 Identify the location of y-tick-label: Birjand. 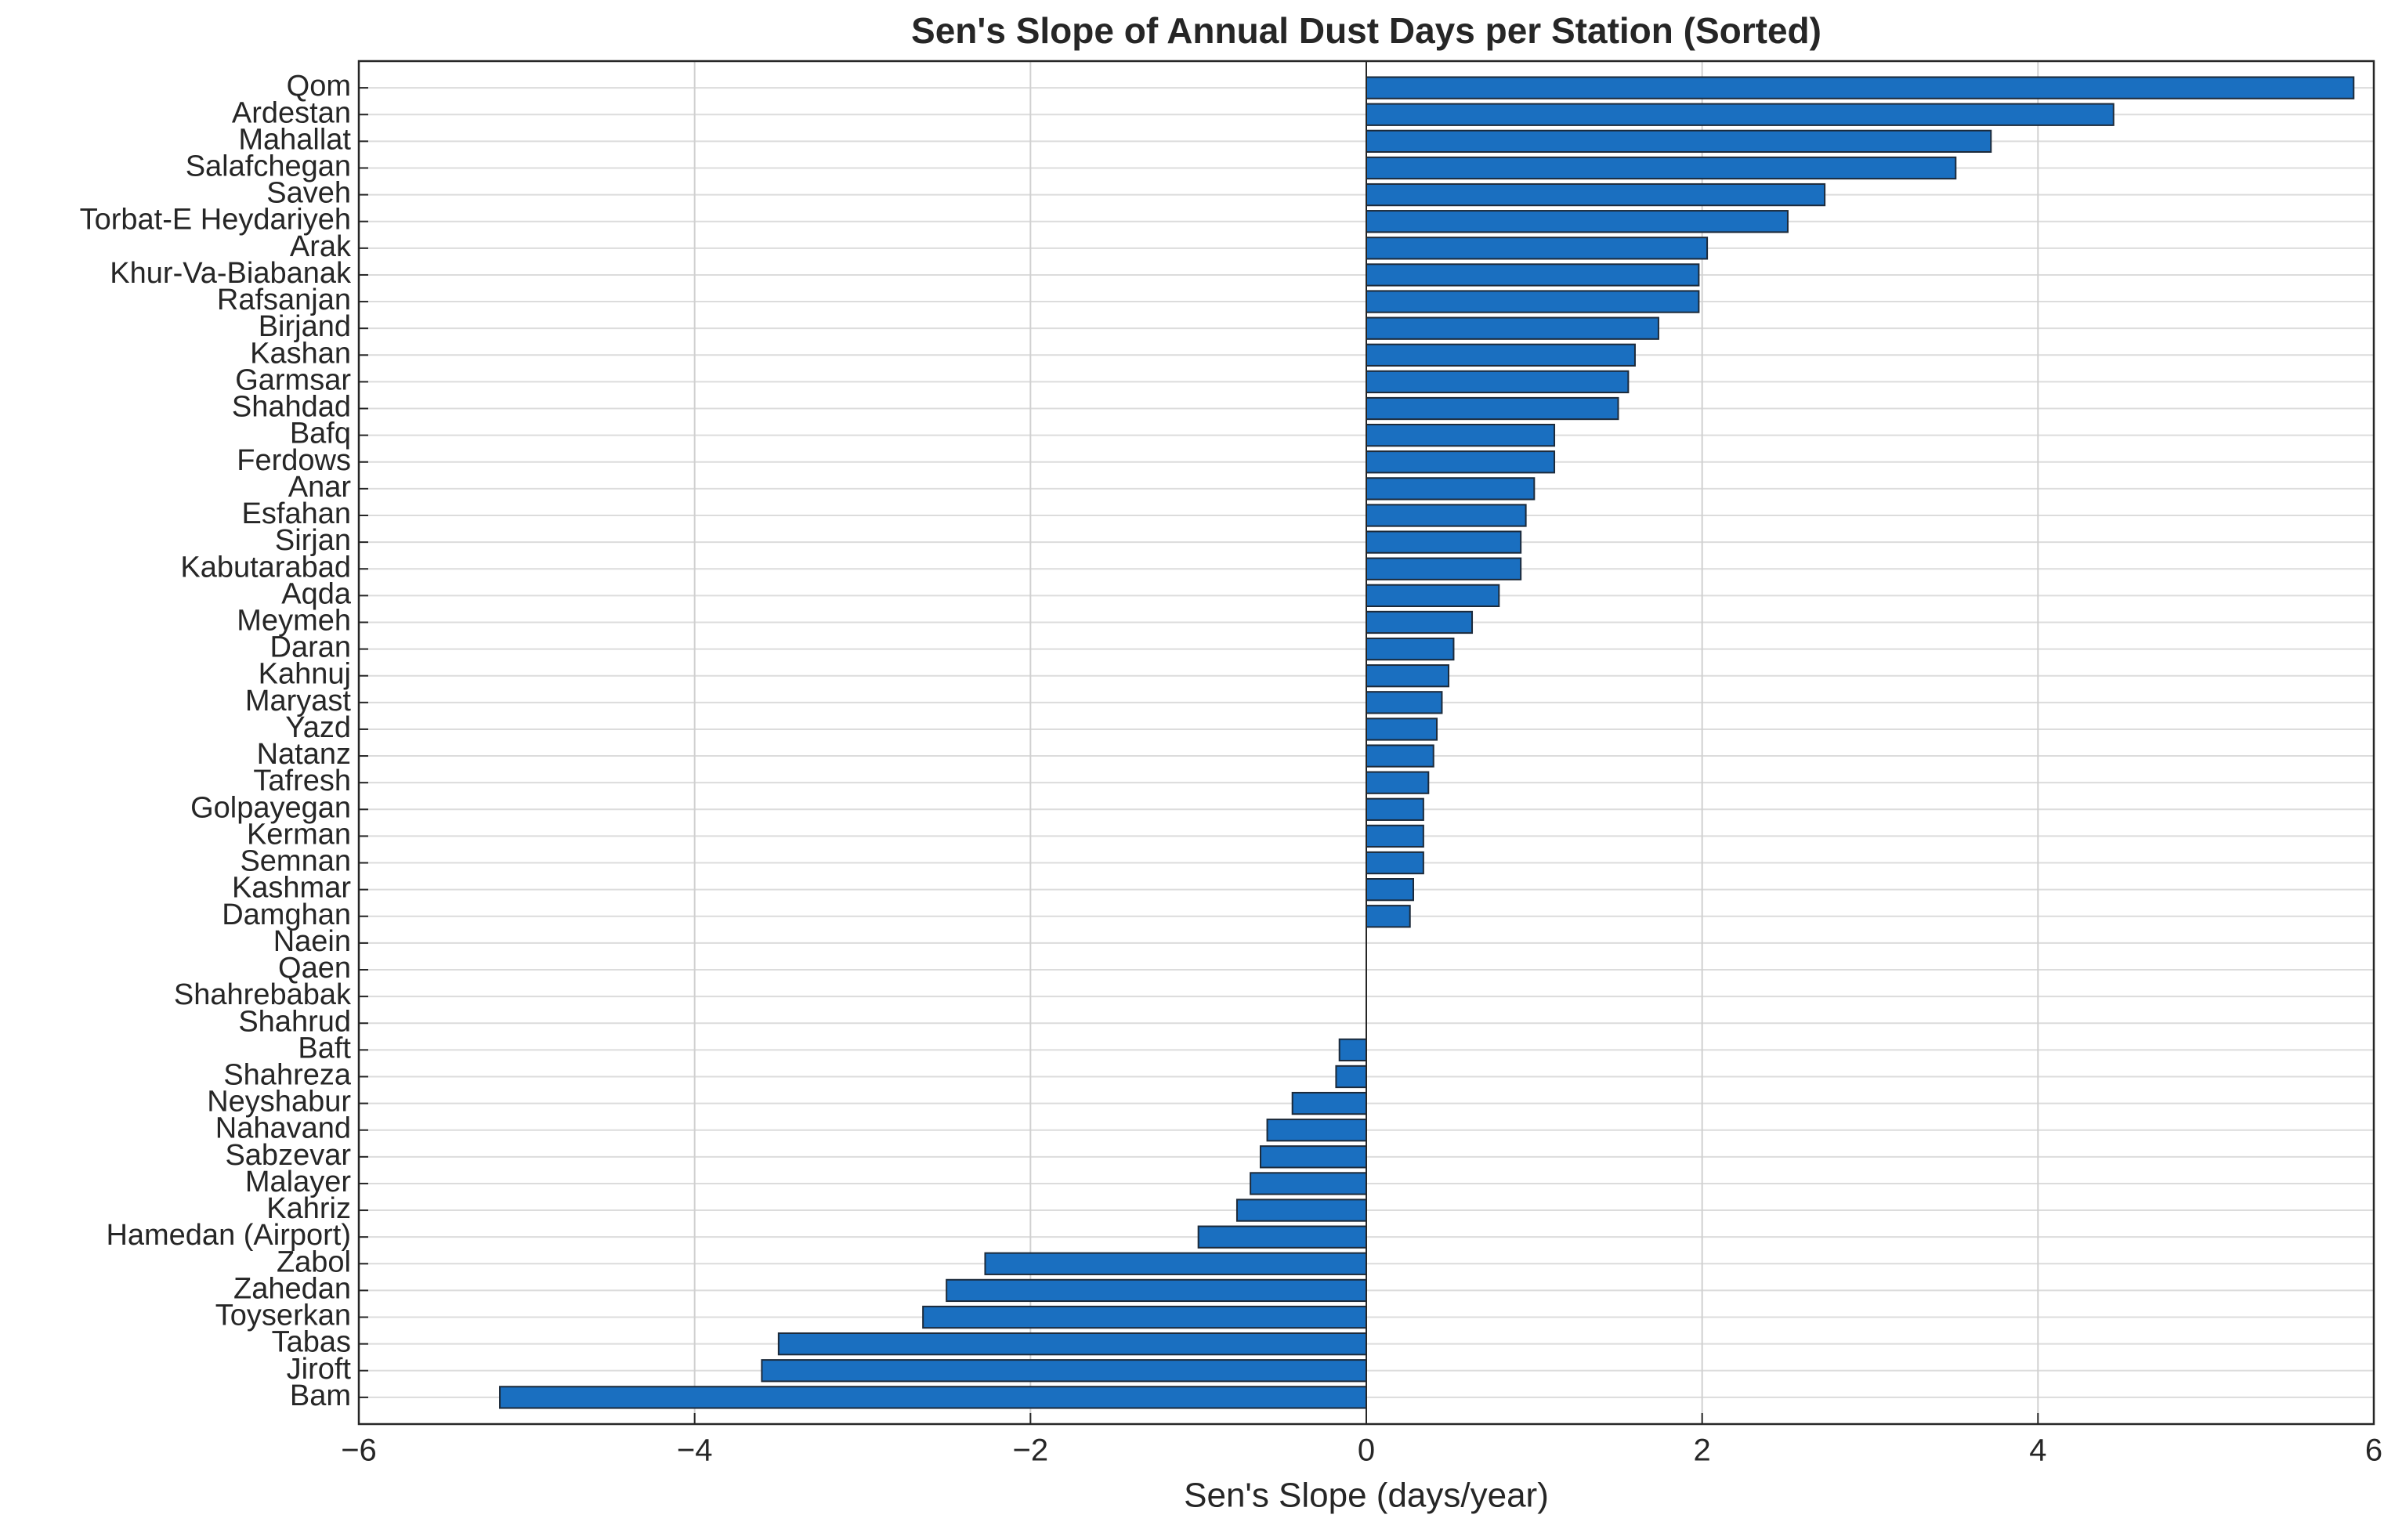
(305, 326).